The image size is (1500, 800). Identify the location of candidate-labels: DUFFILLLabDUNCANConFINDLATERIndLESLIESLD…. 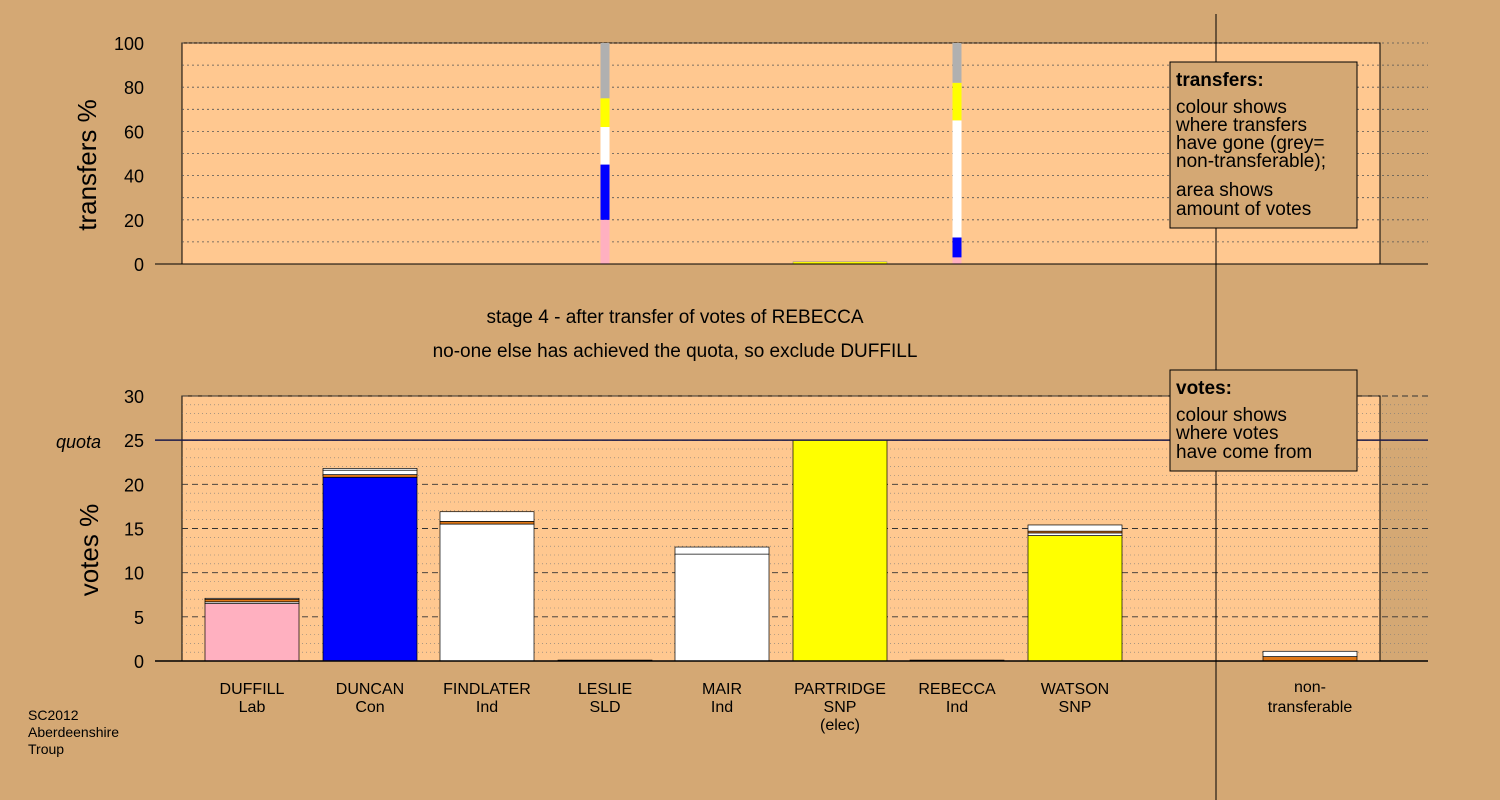
(786, 706).